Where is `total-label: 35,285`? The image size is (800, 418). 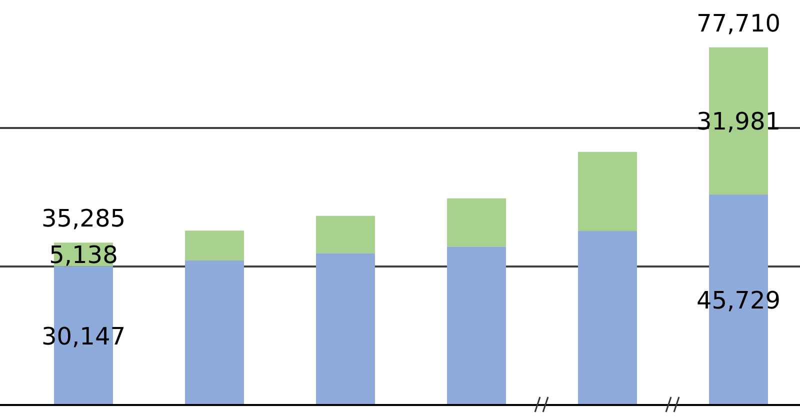
total-label: 35,285 is located at coordinates (84, 218).